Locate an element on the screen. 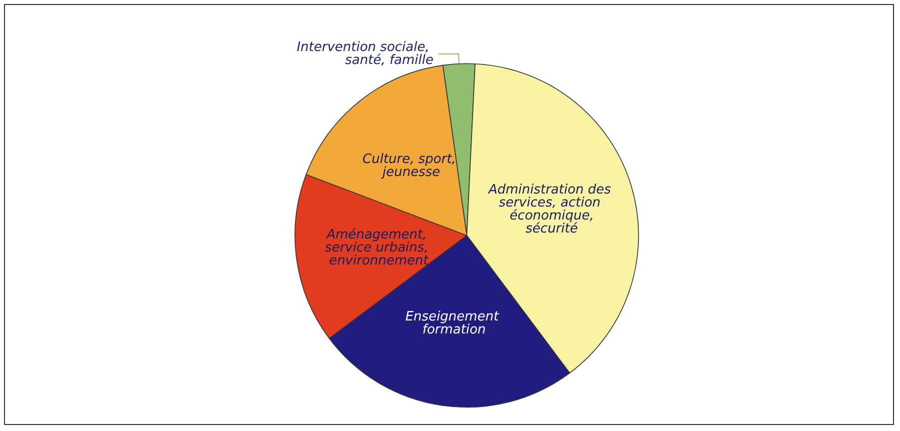 The width and height of the screenshot is (900, 431). slice-label: Intervention sociale, santé, famille is located at coordinates (365, 54).